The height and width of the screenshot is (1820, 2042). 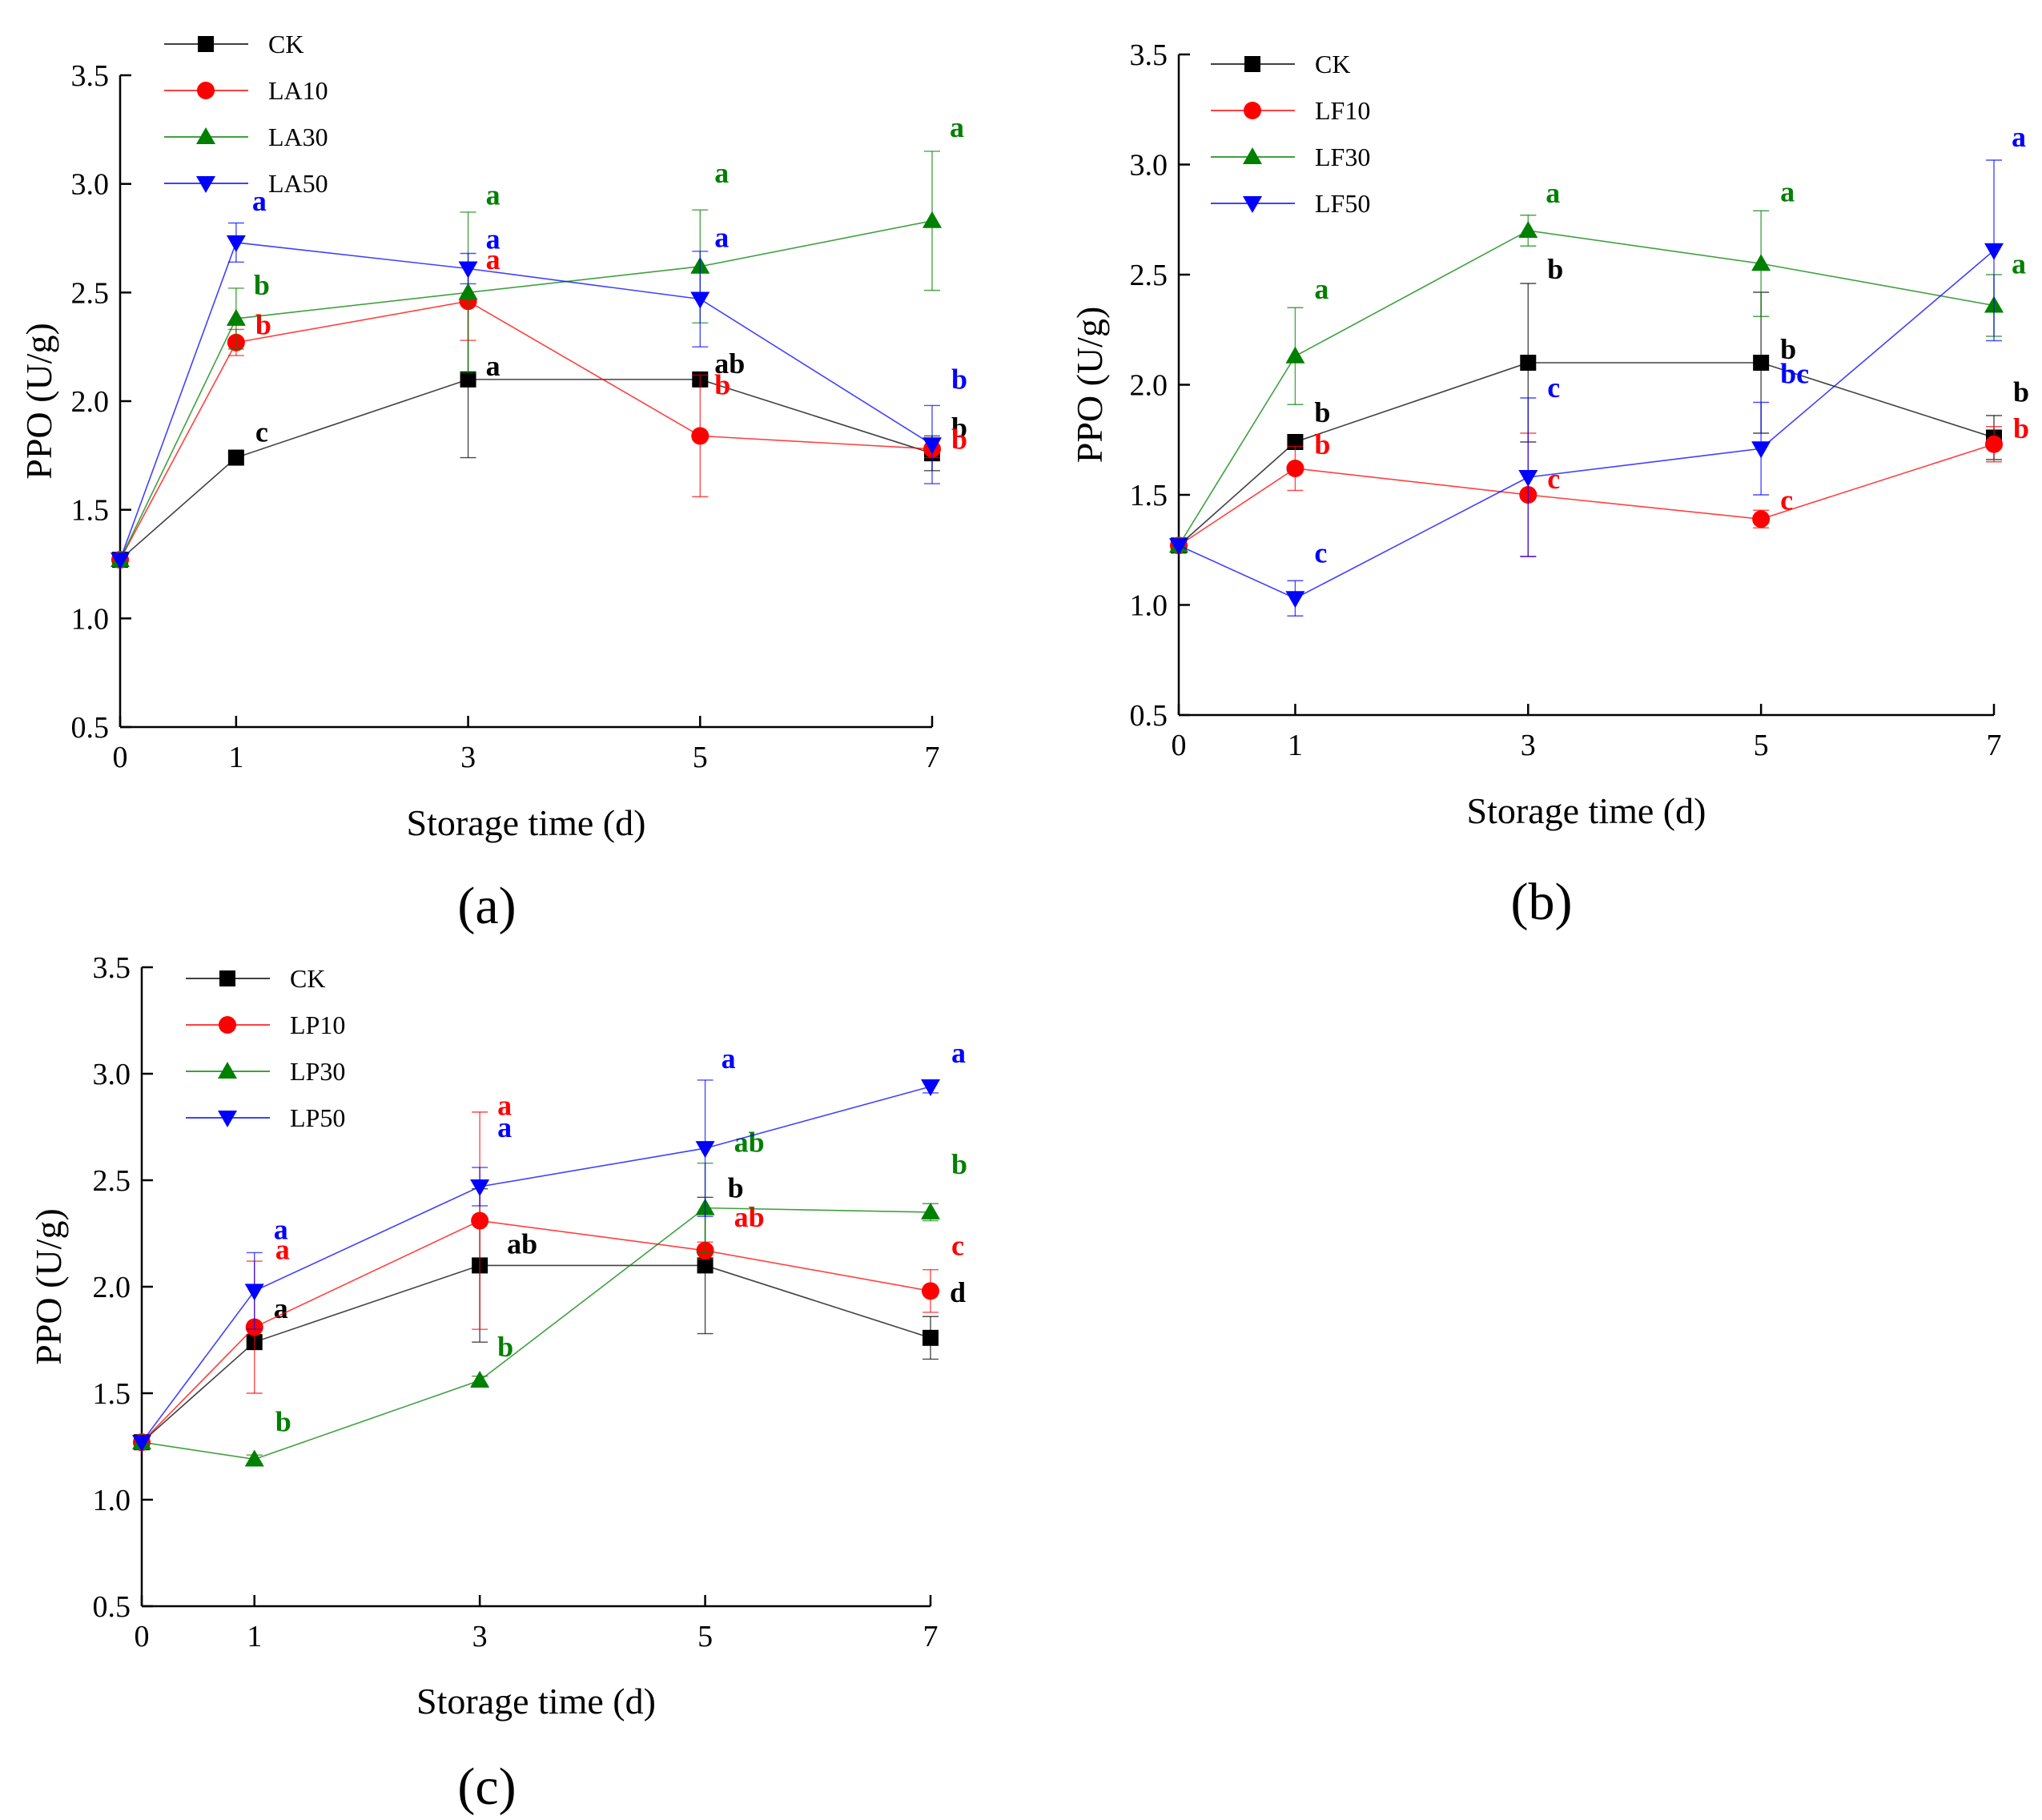 I want to click on panel-label: (c), so click(x=486, y=1787).